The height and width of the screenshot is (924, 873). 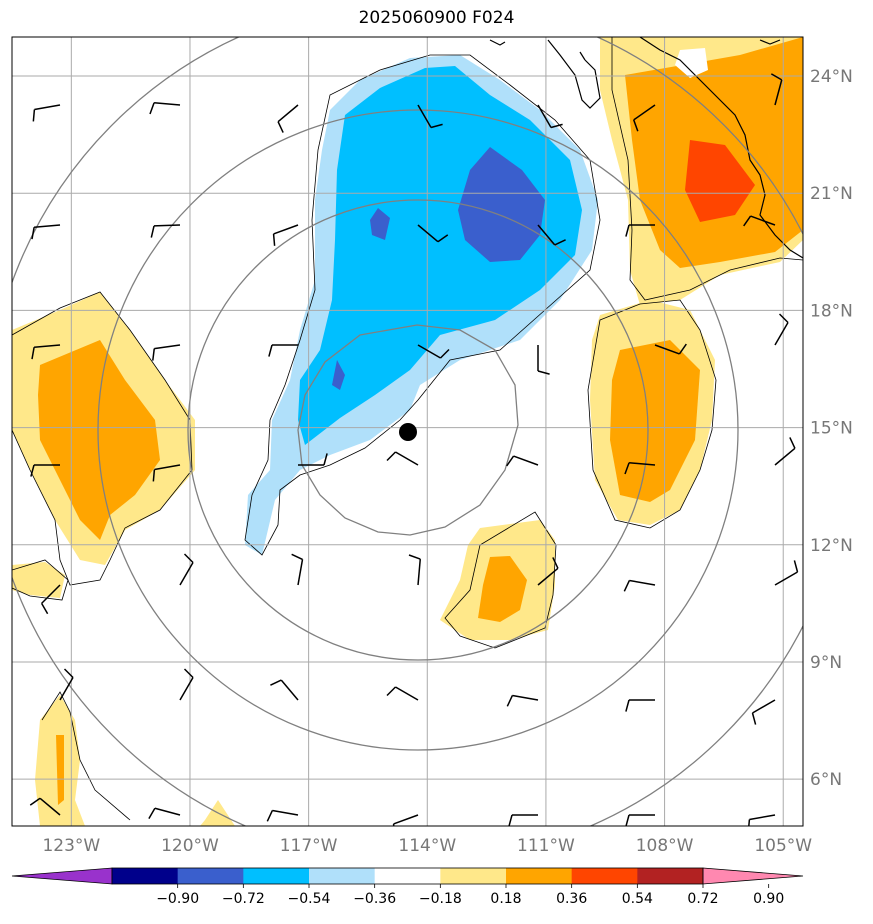 What do you see at coordinates (826, 780) in the screenshot?
I see `lat-label: 6°N` at bounding box center [826, 780].